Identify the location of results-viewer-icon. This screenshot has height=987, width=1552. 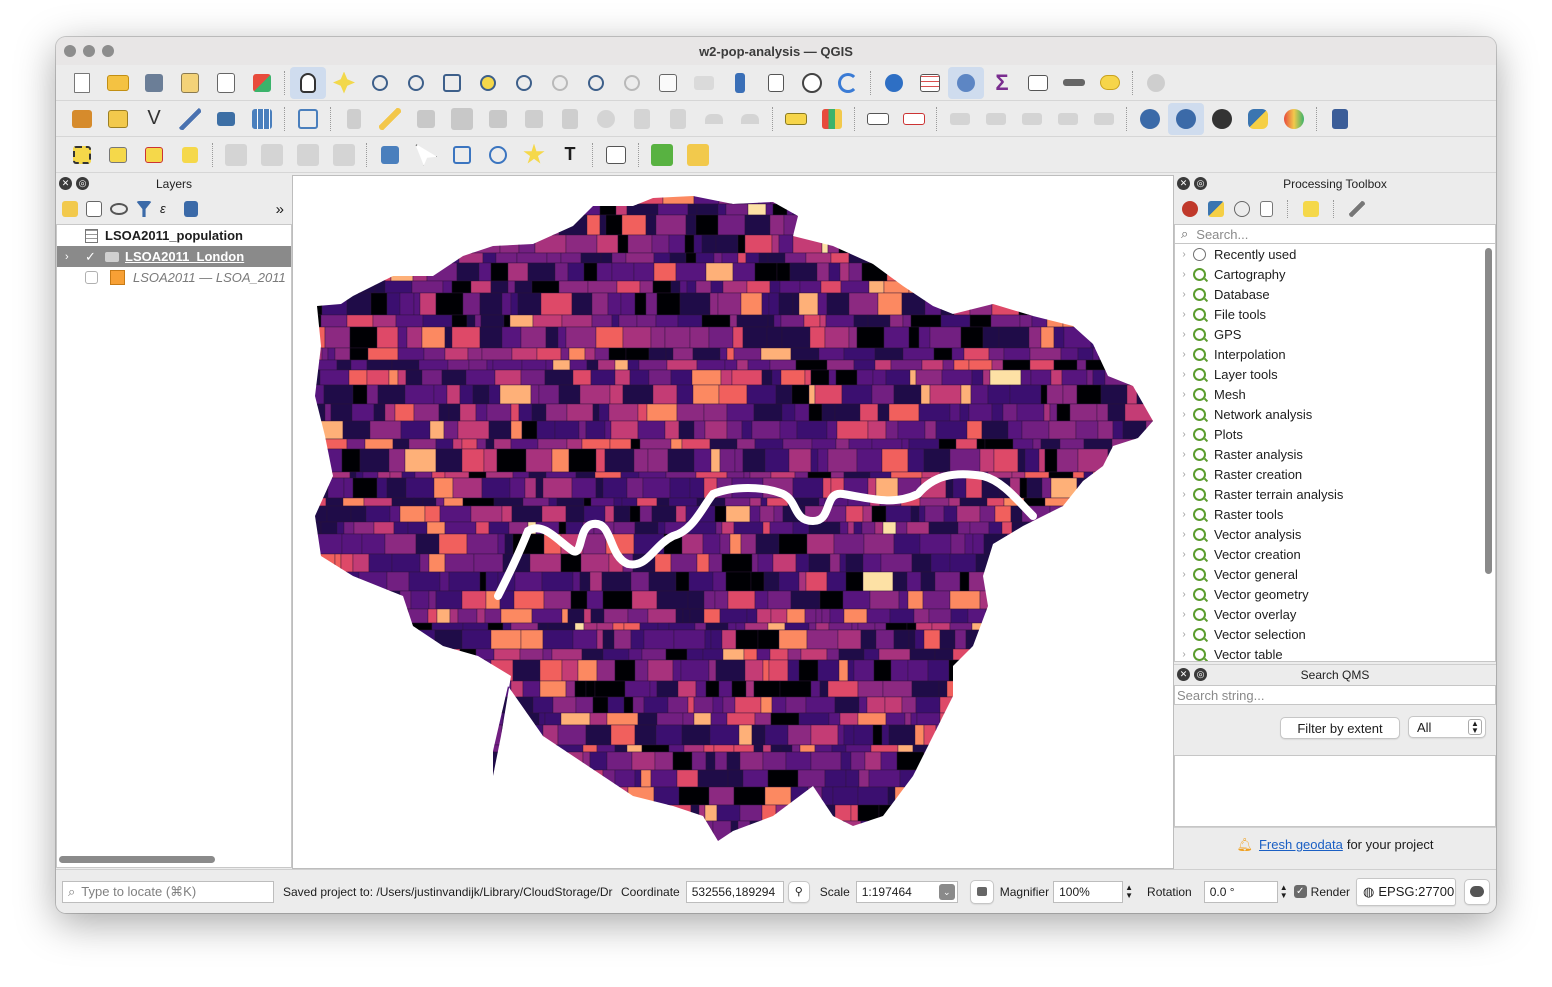
(1266, 209).